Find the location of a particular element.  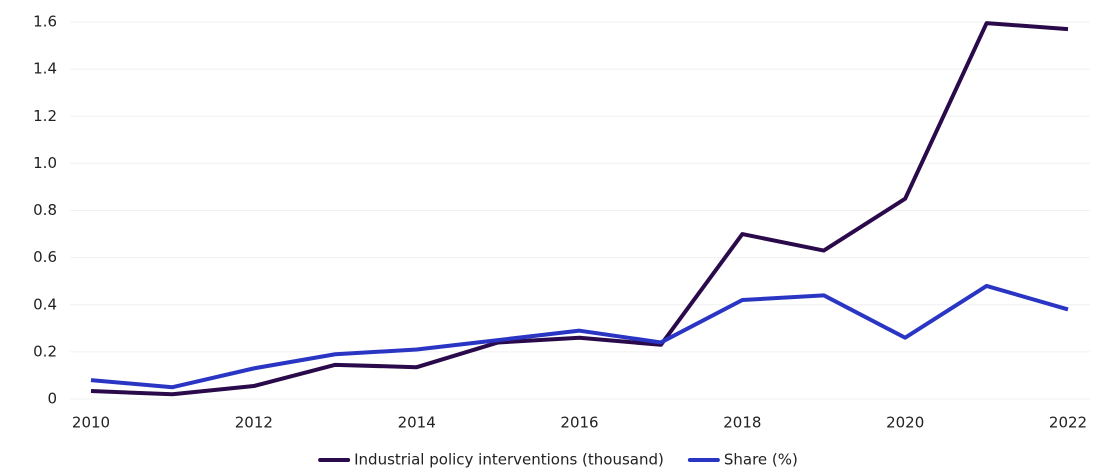

y-tick-label: 0 is located at coordinates (52, 399).